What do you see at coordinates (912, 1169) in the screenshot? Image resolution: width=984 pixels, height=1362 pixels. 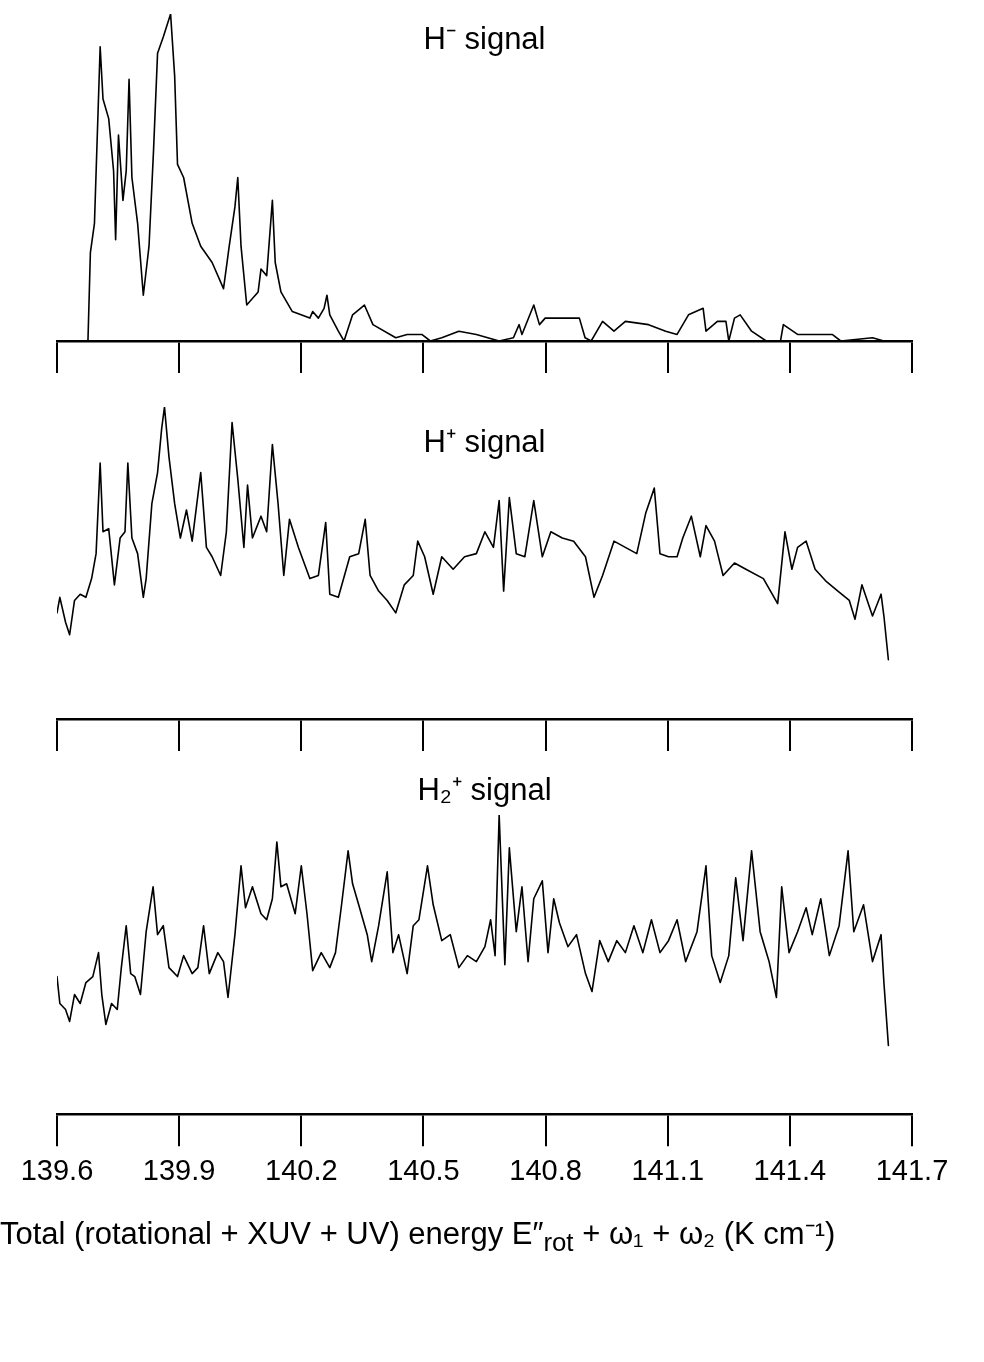 I see `x-tick-label: 141.7` at bounding box center [912, 1169].